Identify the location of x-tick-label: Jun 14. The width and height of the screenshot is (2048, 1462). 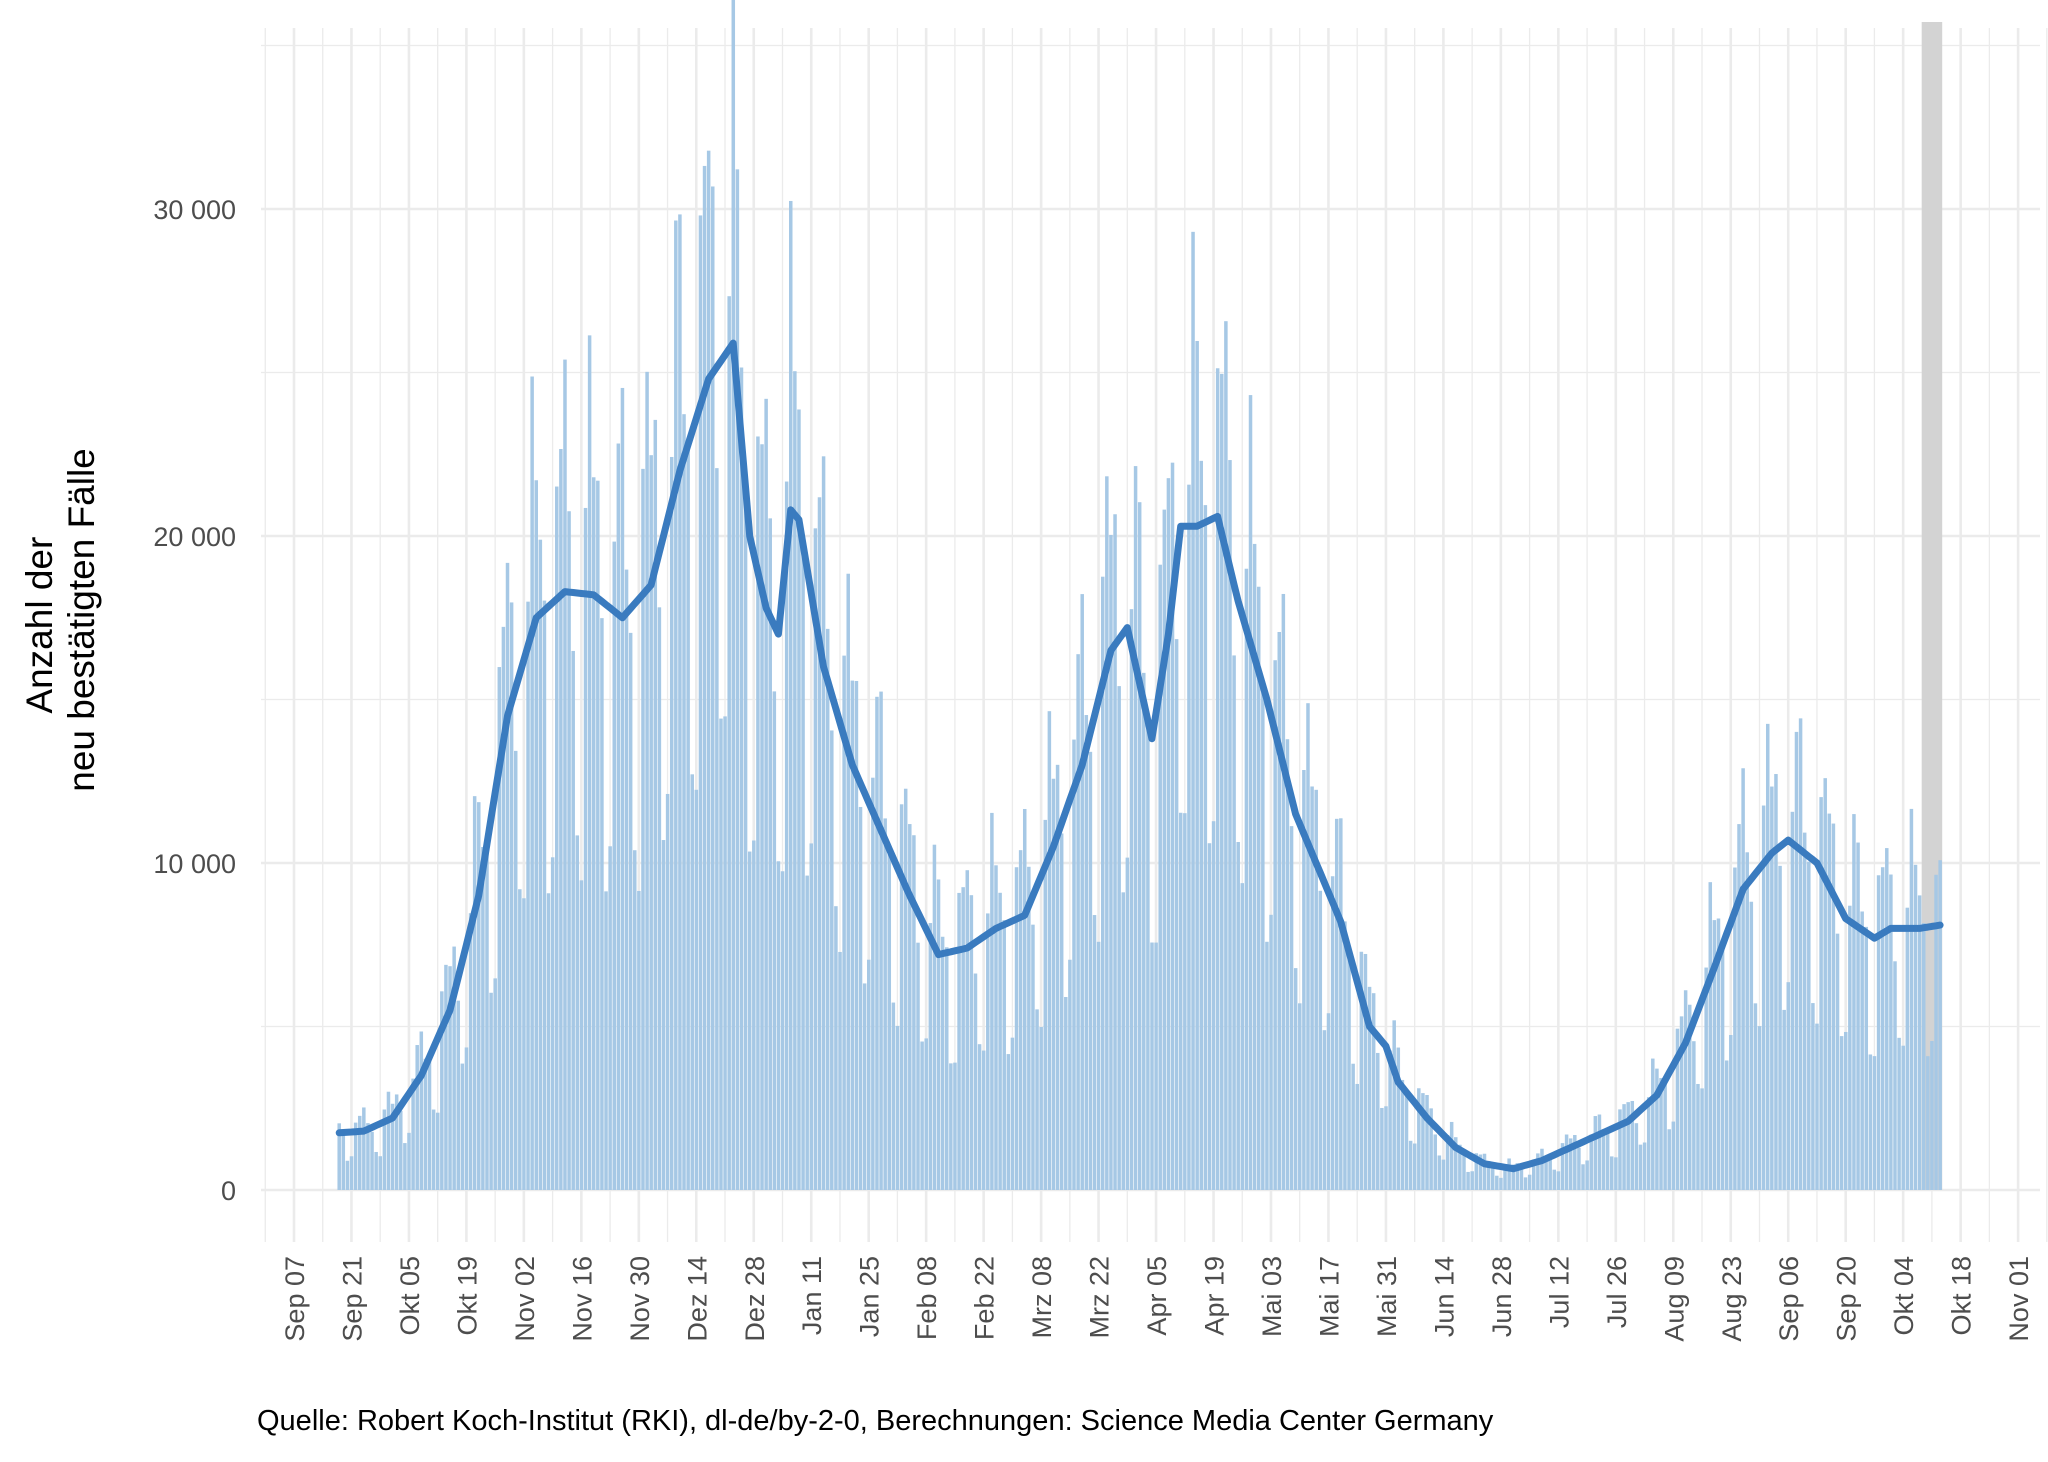
(1444, 1296).